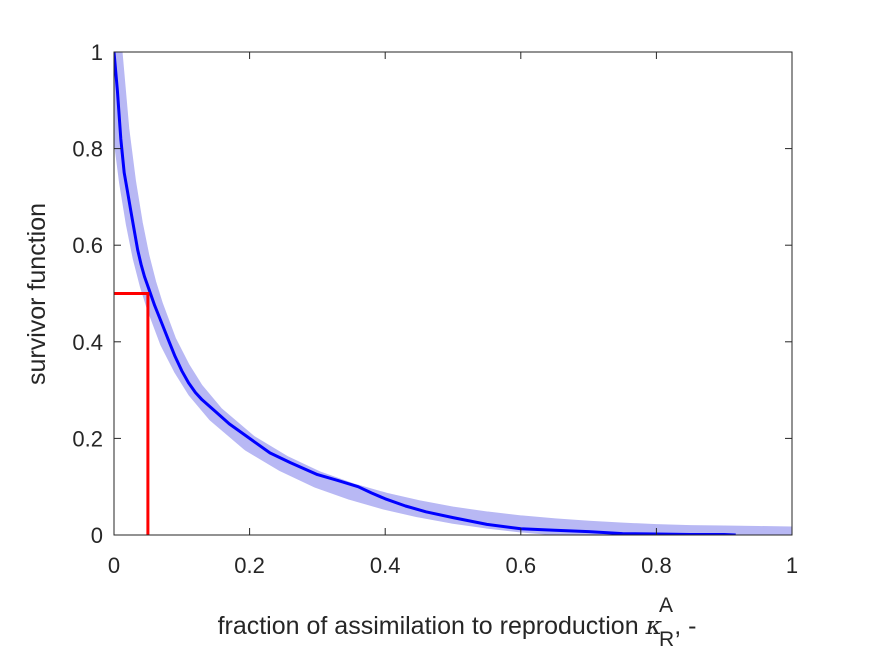 Image resolution: width=875 pixels, height=656 pixels. What do you see at coordinates (97, 535) in the screenshot?
I see `y-tick-label: 0` at bounding box center [97, 535].